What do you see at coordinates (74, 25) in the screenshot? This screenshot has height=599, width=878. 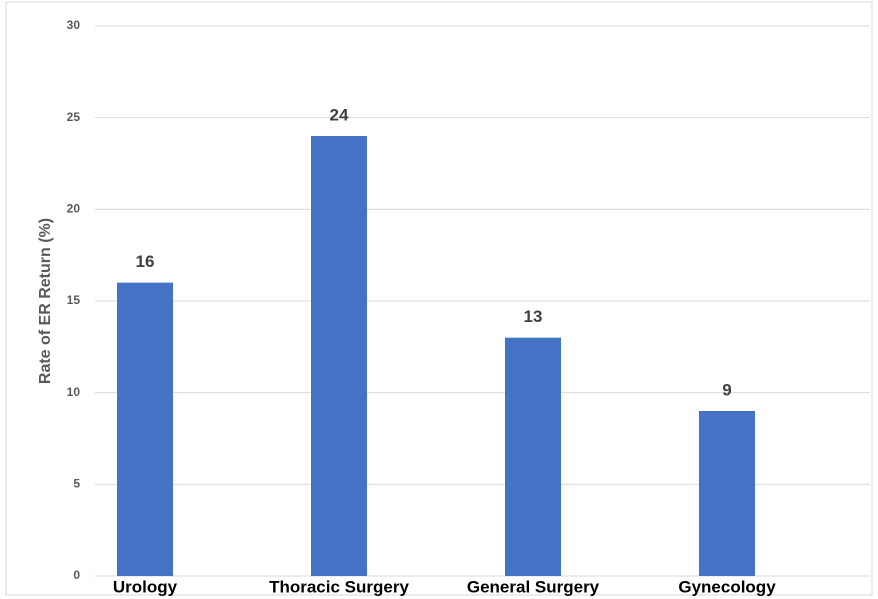 I see `y-tick-label: 30` at bounding box center [74, 25].